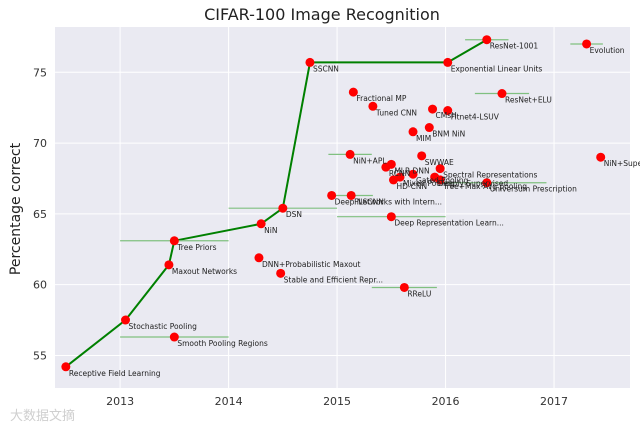 The image size is (640, 428). What do you see at coordinates (204, 271) in the screenshot?
I see `point-label: Maxout Networks` at bounding box center [204, 271].